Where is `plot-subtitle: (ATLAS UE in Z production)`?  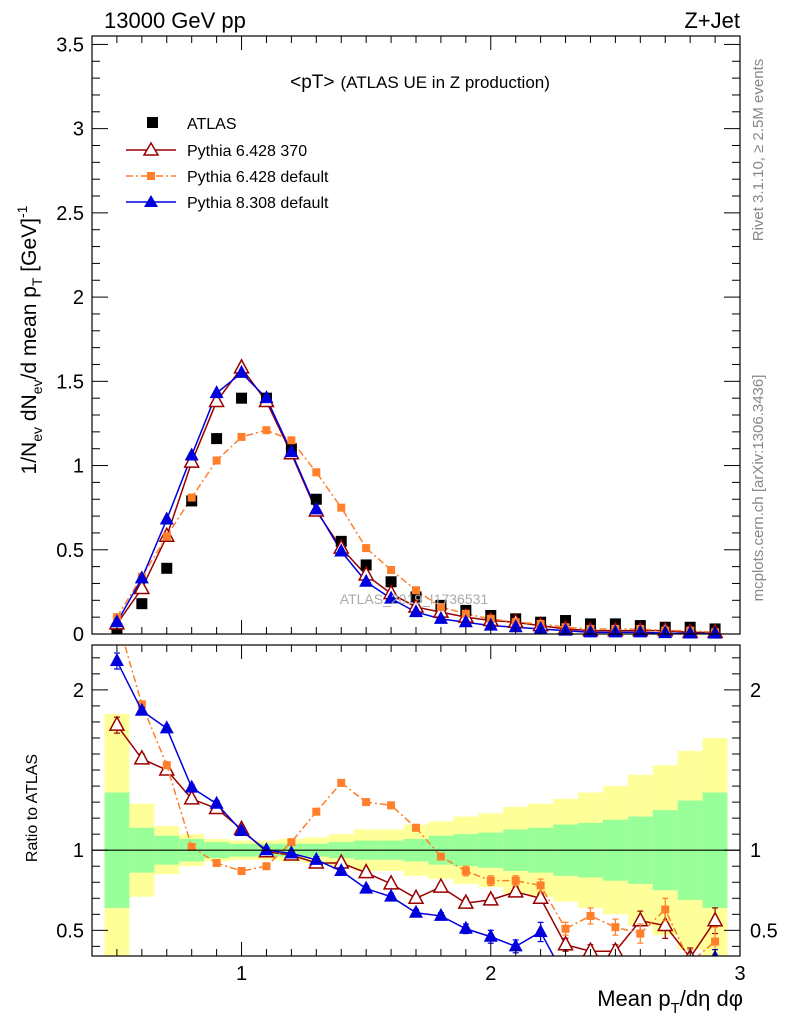
plot-subtitle: (ATLAS UE in Z production) is located at coordinates (444, 82).